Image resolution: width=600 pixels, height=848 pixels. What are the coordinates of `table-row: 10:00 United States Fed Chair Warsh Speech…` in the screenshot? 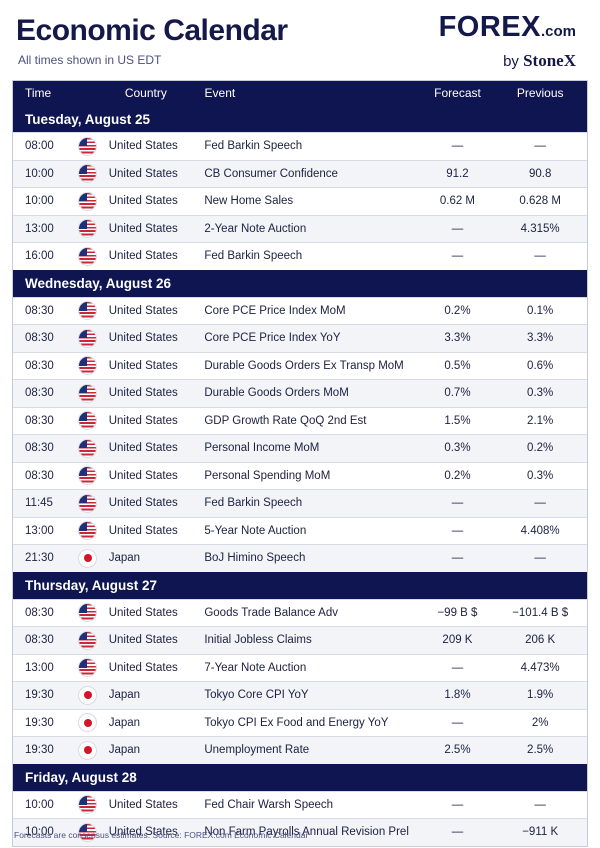 It's located at (300, 804).